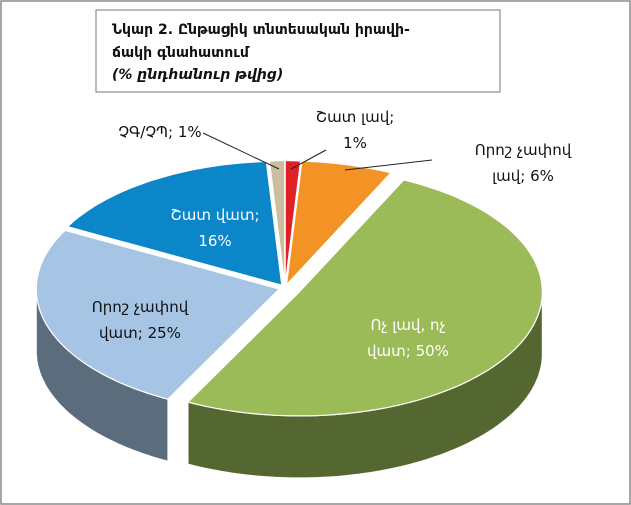 The image size is (631, 505). What do you see at coordinates (197, 75) in the screenshot?
I see `chart-subtitle: (% ընդհանուր թվից)` at bounding box center [197, 75].